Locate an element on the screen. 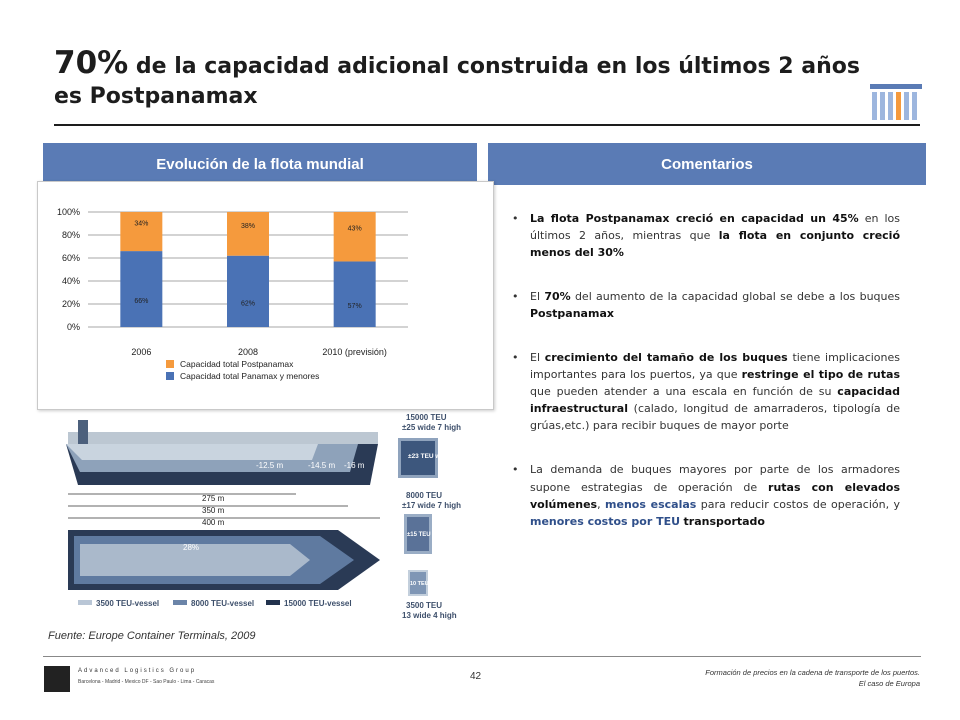  x-tick-label: 2006 is located at coordinates (141, 352).